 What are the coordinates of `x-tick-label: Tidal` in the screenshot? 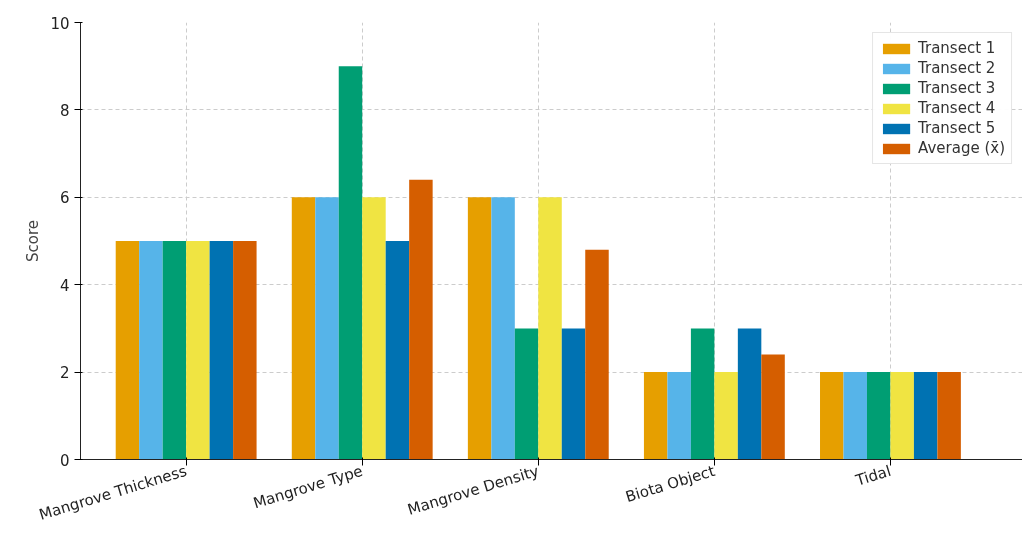 It's located at (873, 475).